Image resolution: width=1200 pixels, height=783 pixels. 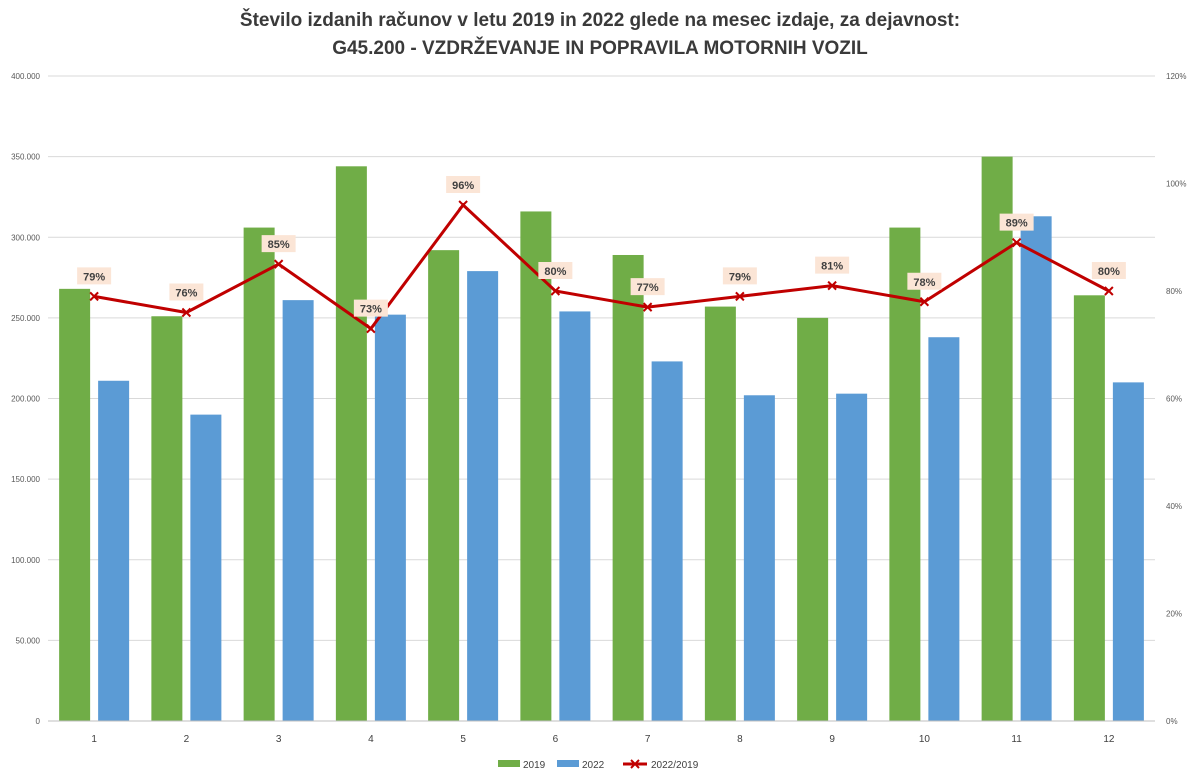 What do you see at coordinates (568, 763) in the screenshot?
I see `legend-swatch-2022` at bounding box center [568, 763].